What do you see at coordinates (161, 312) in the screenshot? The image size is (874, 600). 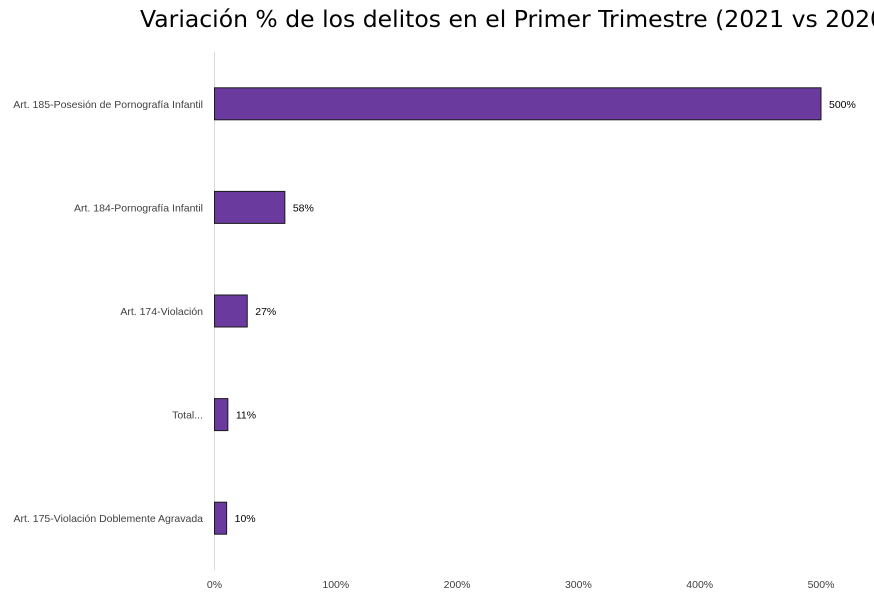 I see `category-label: Art. 174-Violación` at bounding box center [161, 312].